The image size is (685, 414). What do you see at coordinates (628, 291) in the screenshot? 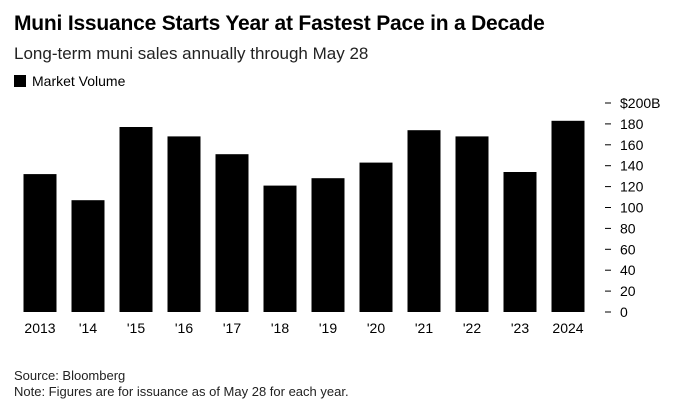
I see `y-tick-label-1: 20` at bounding box center [628, 291].